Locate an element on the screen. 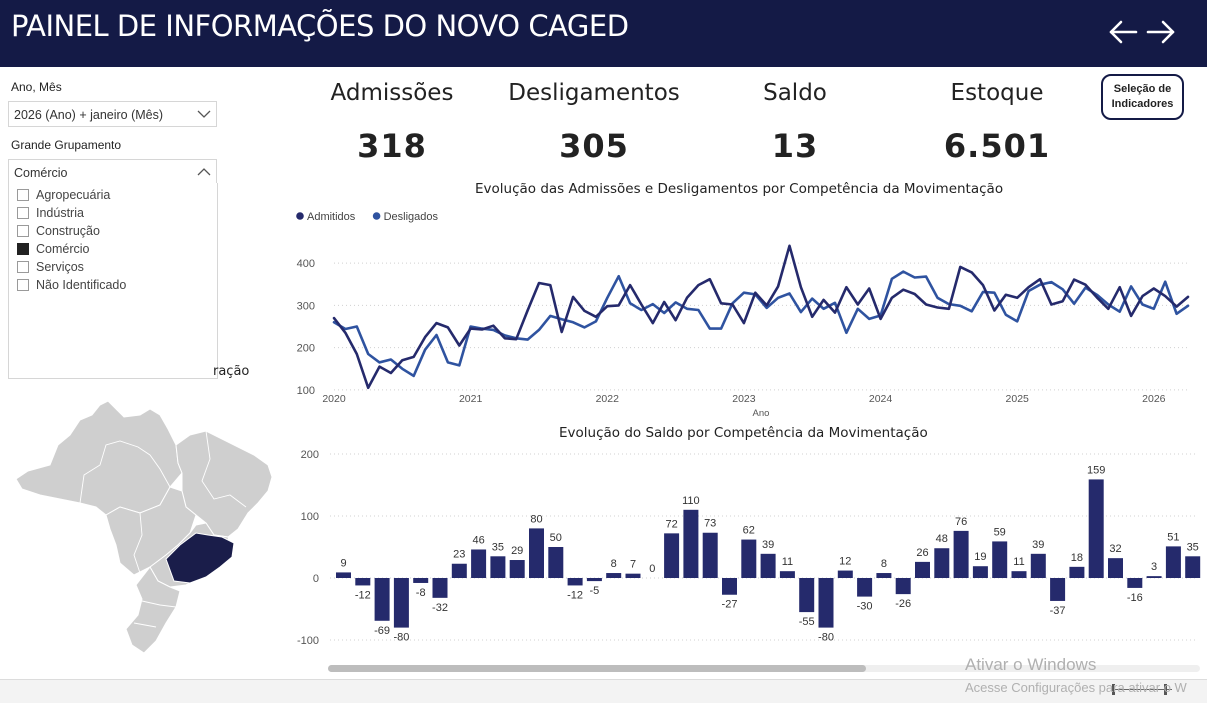 The width and height of the screenshot is (1207, 703). bar-value-label: 72 is located at coordinates (671, 524).